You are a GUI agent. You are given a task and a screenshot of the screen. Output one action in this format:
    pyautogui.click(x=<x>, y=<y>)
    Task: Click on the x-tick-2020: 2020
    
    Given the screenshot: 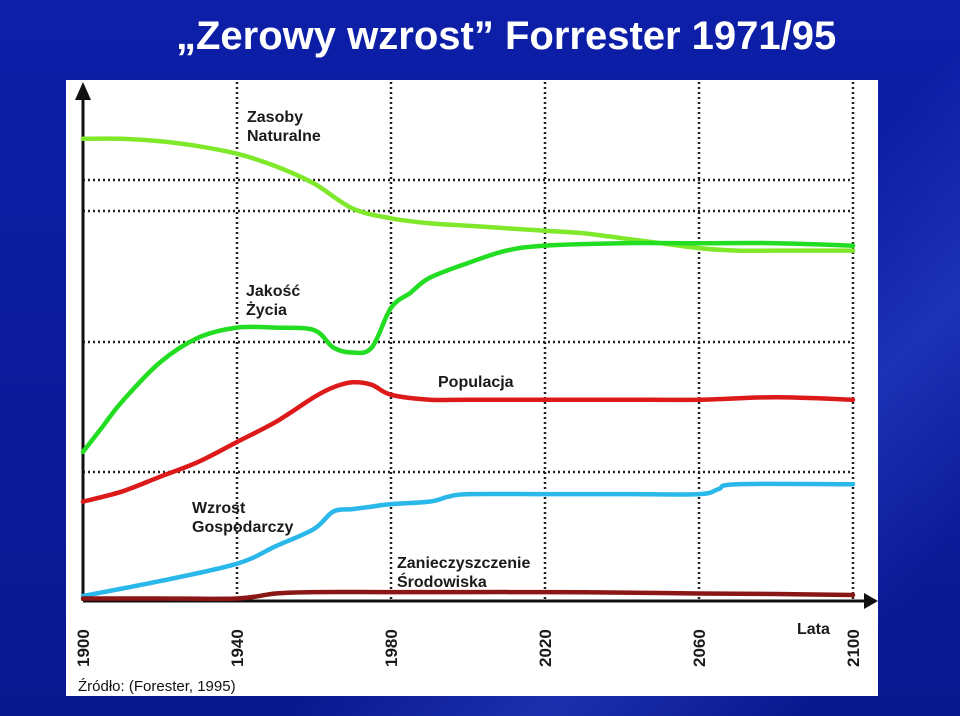 What is the action you would take?
    pyautogui.click(x=545, y=648)
    